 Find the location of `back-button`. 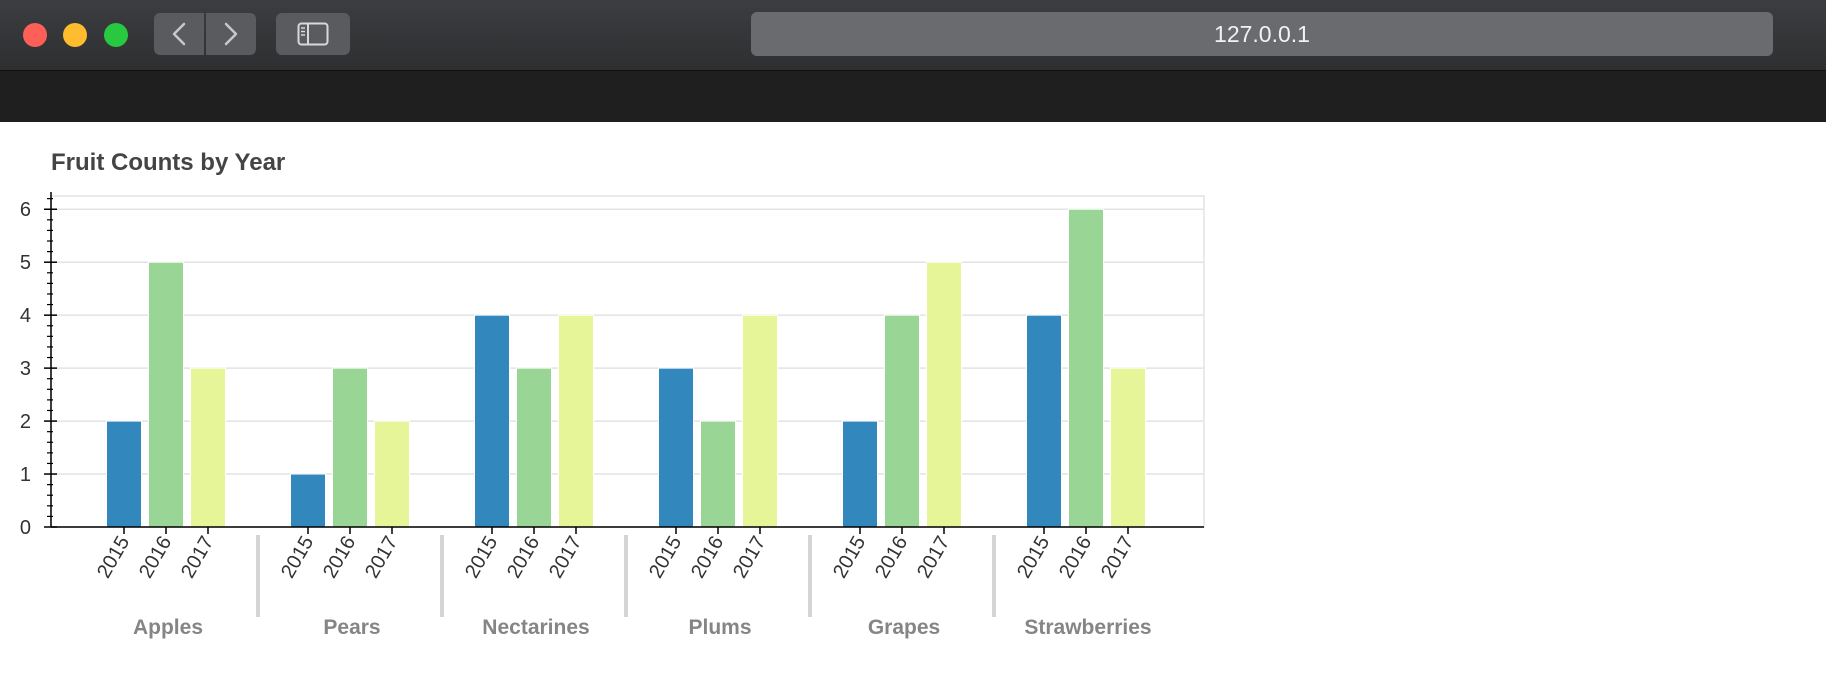

back-button is located at coordinates (179, 34).